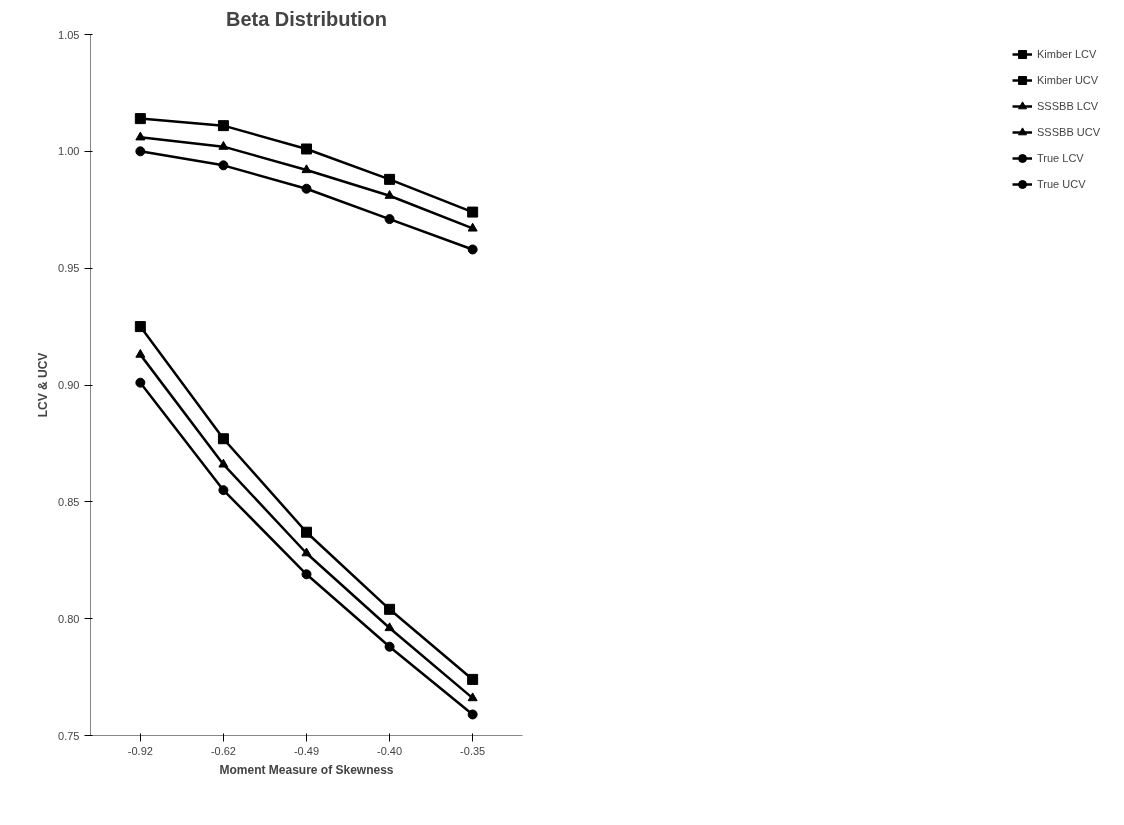  I want to click on chart-title: Beta Distribution, so click(306, 18).